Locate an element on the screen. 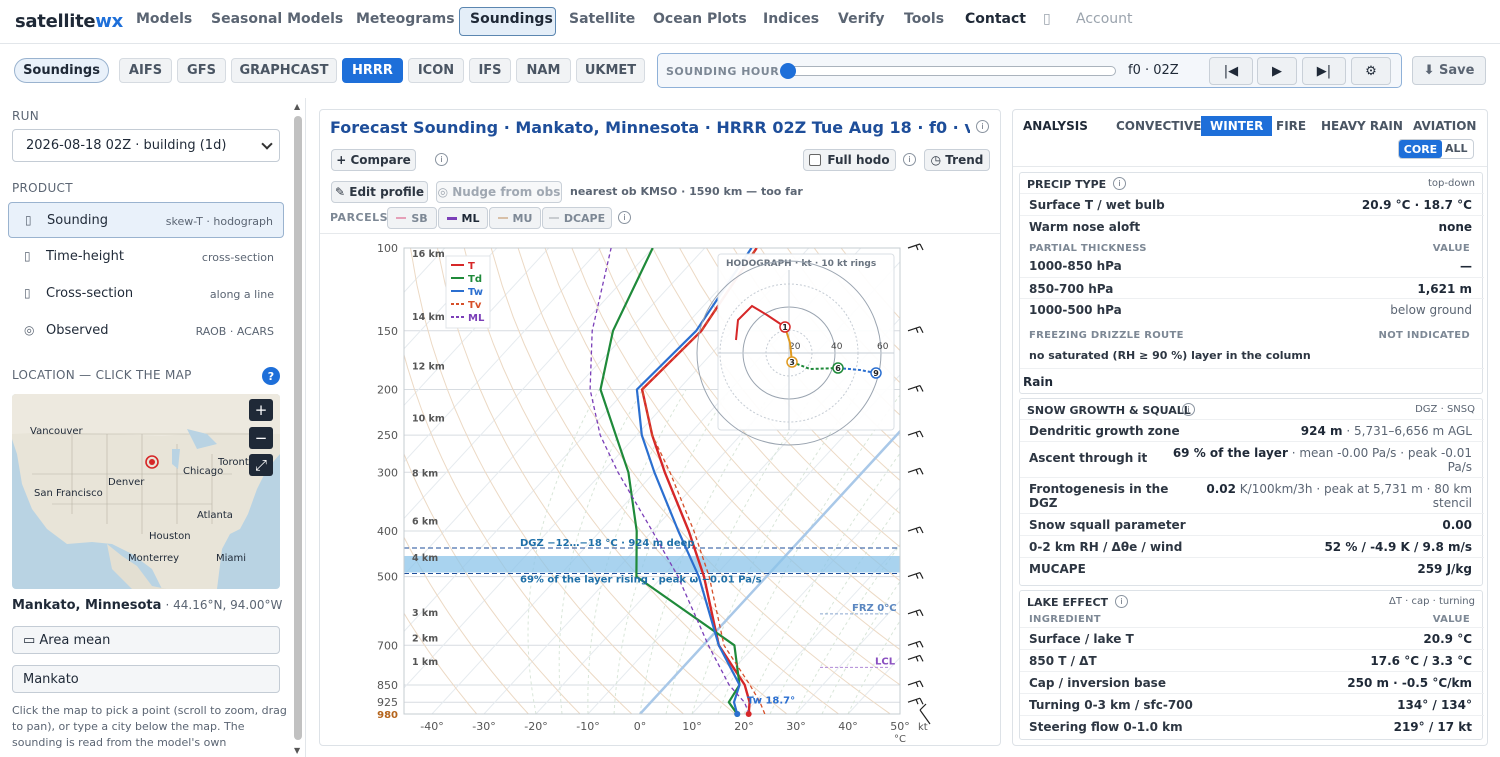  city-input: Mankato is located at coordinates (146, 679).